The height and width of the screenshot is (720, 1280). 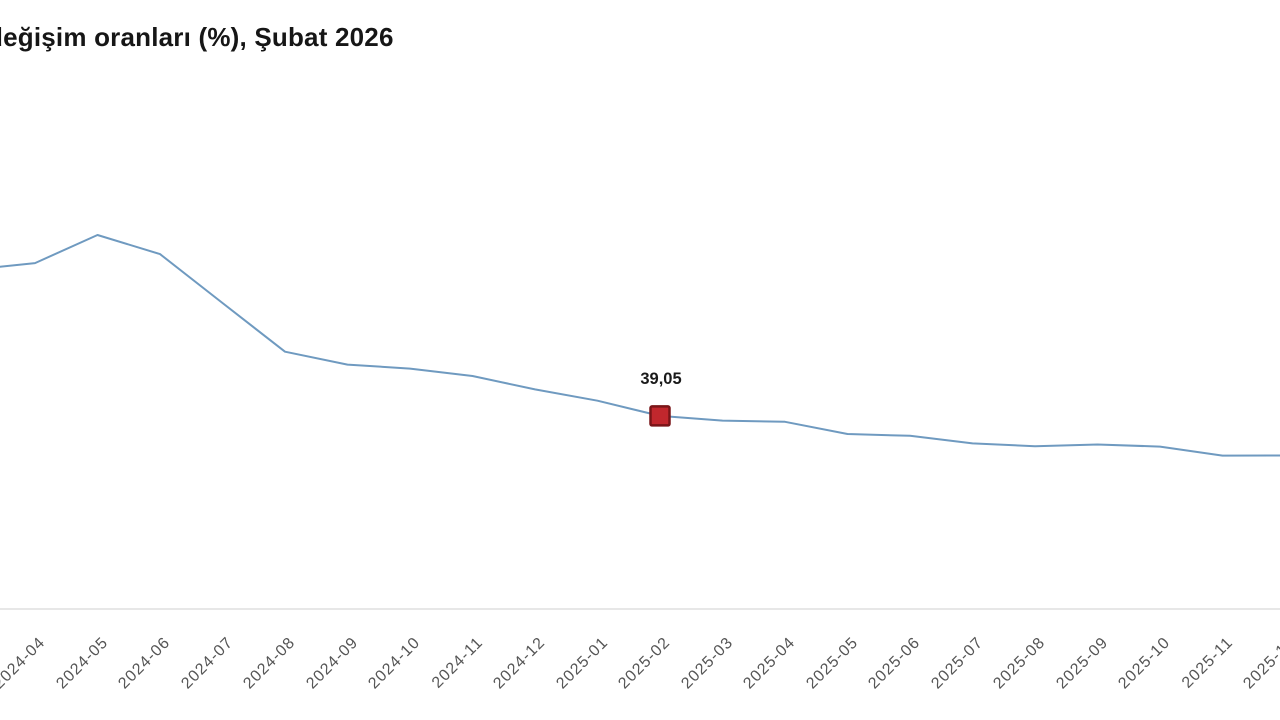 What do you see at coordinates (661, 378) in the screenshot?
I see `data-point-label: 39,05` at bounding box center [661, 378].